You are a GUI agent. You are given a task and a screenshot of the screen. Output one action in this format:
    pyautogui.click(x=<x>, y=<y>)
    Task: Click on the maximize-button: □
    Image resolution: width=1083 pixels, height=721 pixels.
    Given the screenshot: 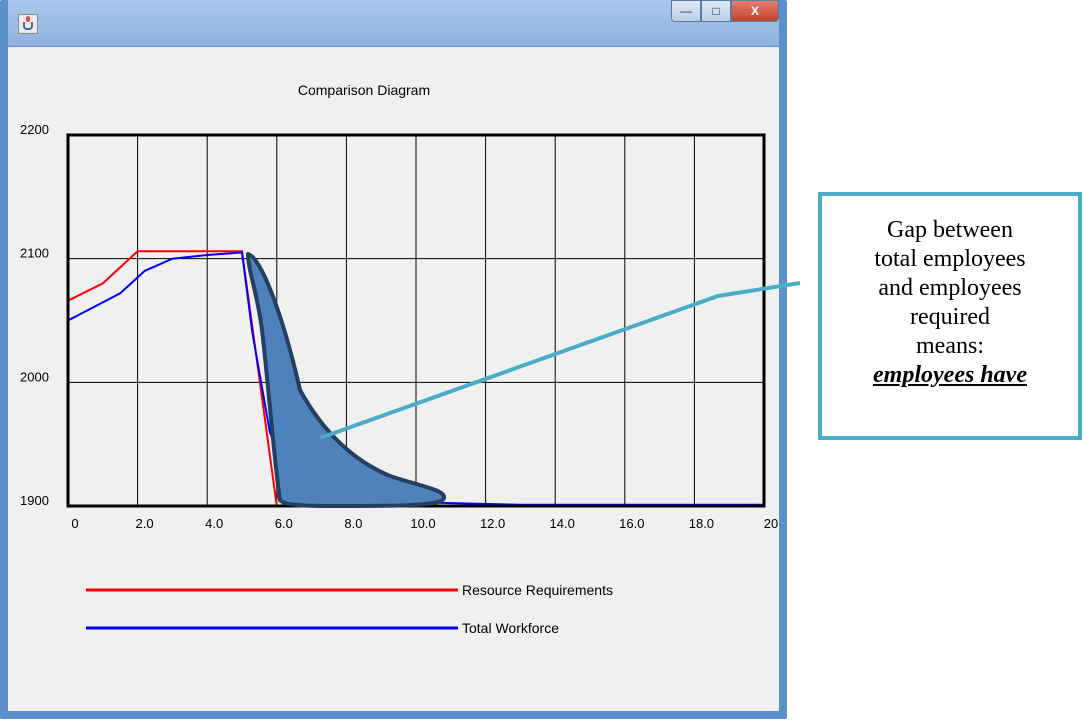 What is the action you would take?
    pyautogui.click(x=716, y=11)
    